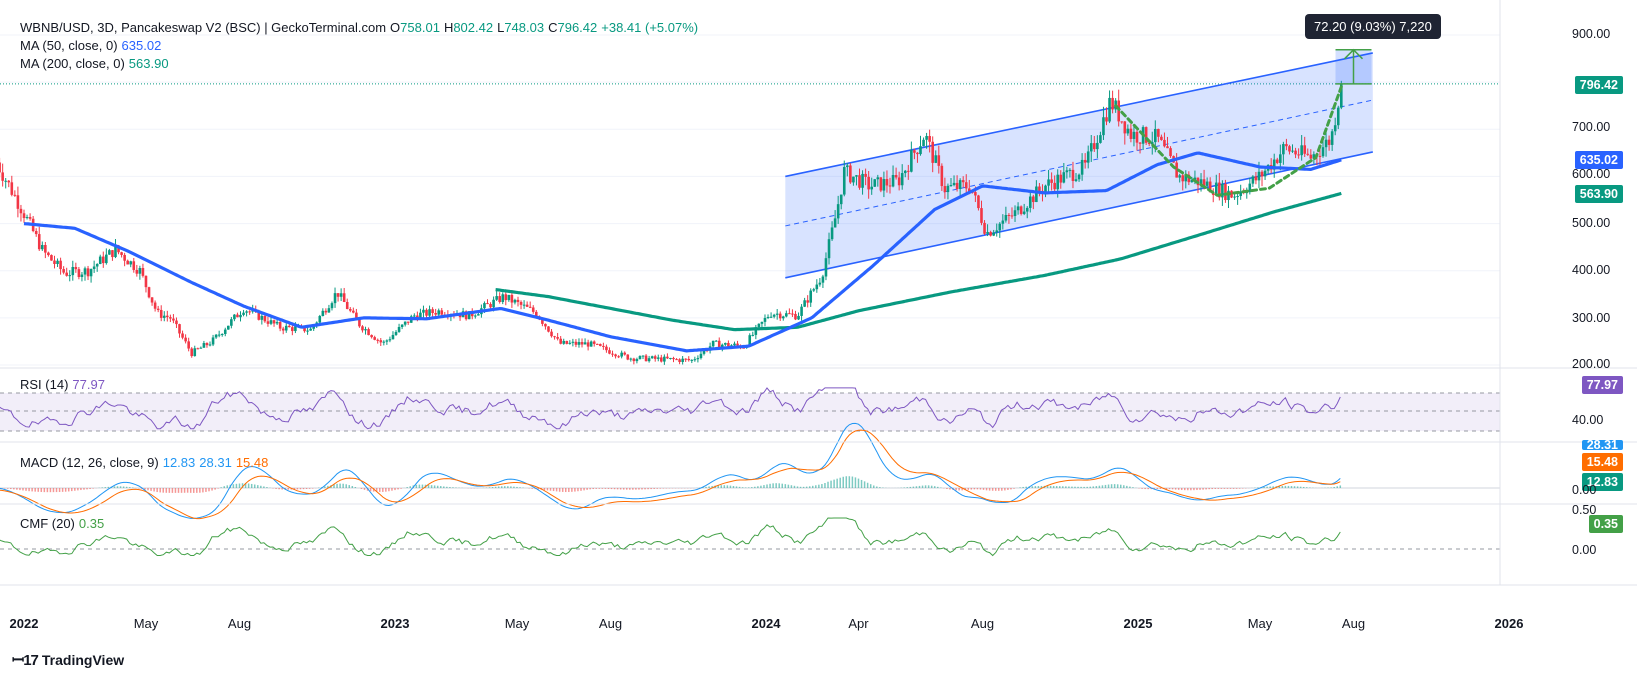 The width and height of the screenshot is (1637, 676). Describe the element at coordinates (146, 462) in the screenshot. I see `macd-legend: MACD (12, 26, close, 9) 12.83 28.31 15.48` at that location.